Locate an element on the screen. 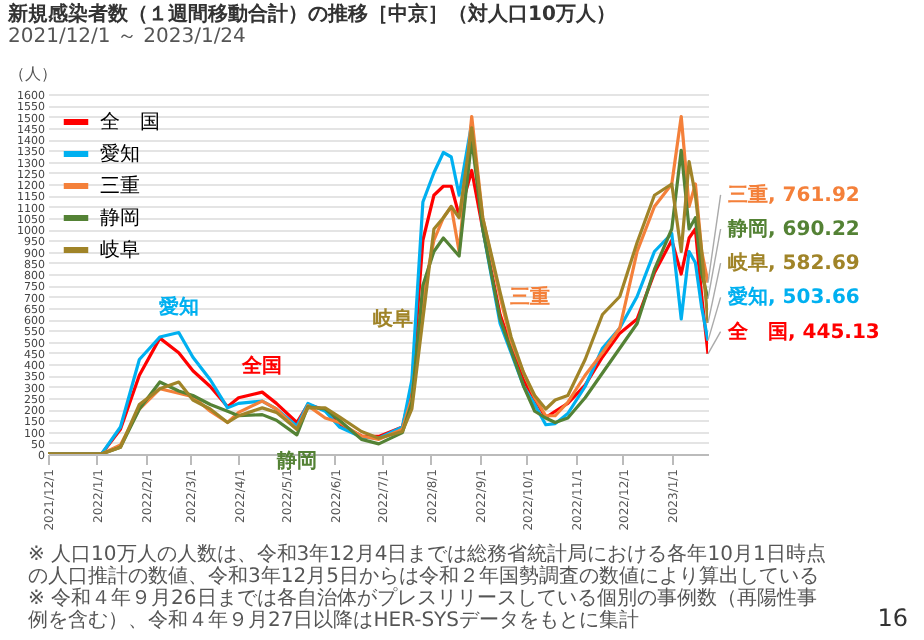  chart-title: 新規感染者数（１週間移動合計）の推移［中京］（対人口10万人） is located at coordinates (311, 14).